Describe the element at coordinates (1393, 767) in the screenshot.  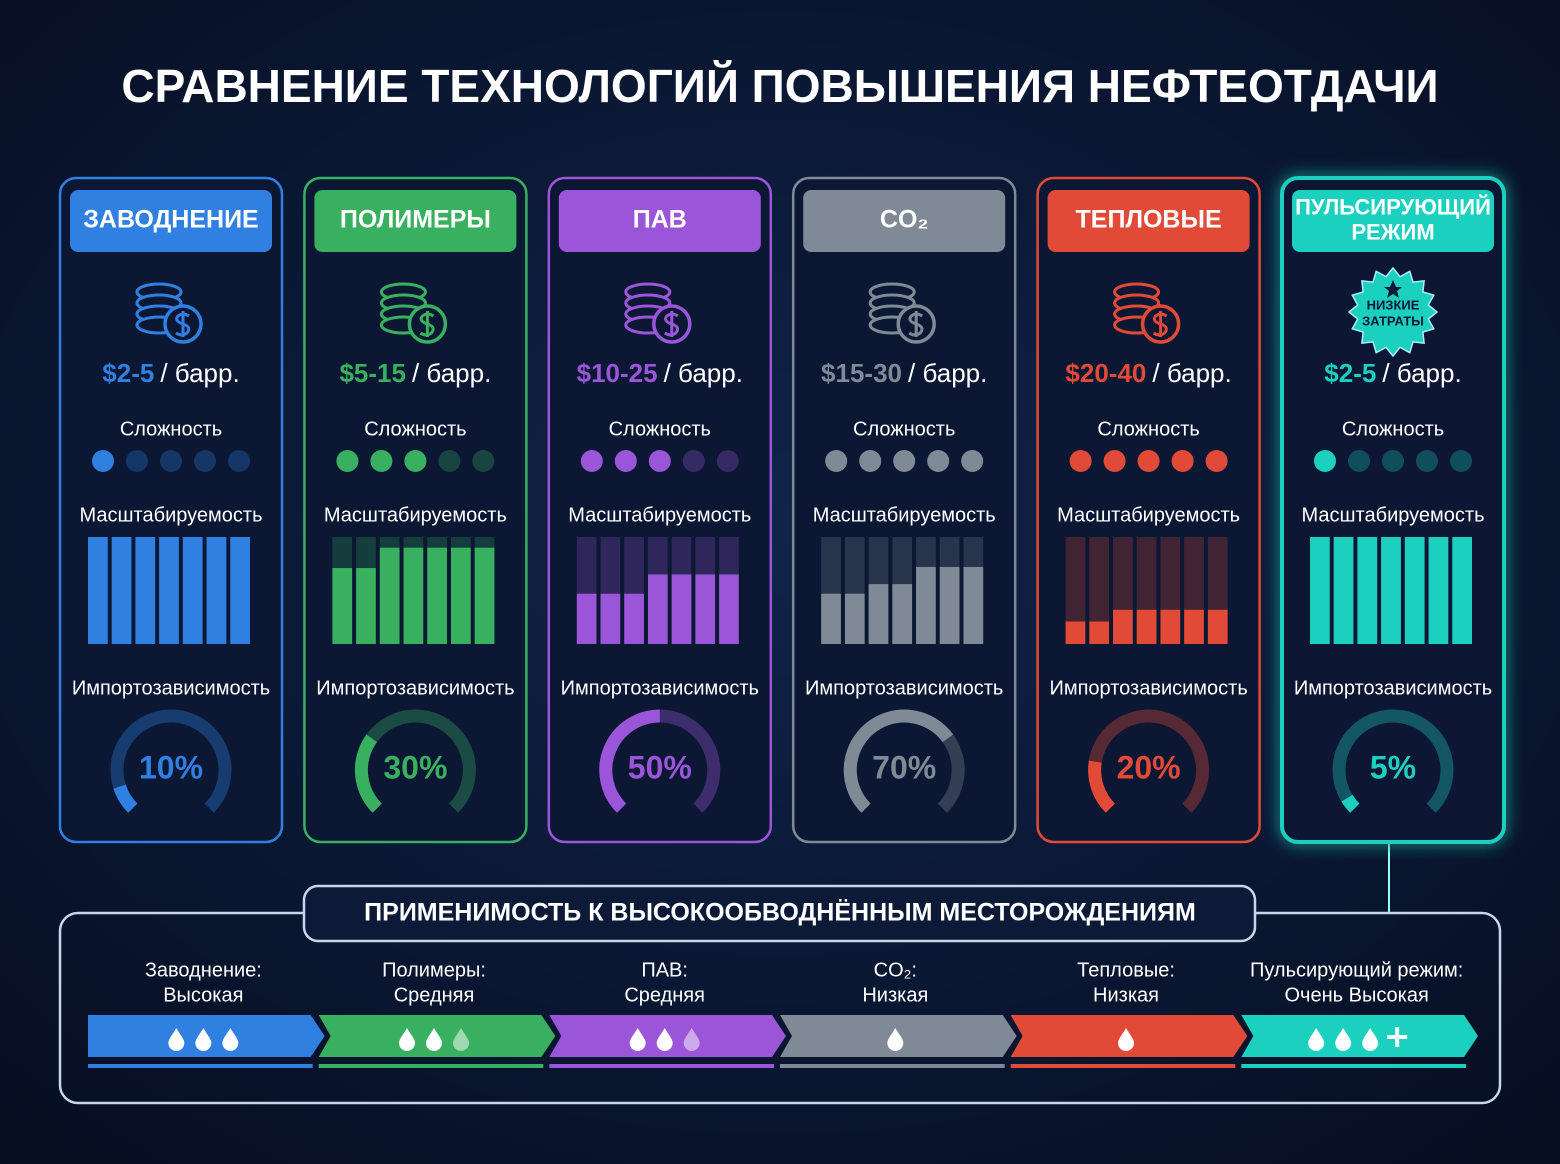
I see `gauge-label: 5%` at that location.